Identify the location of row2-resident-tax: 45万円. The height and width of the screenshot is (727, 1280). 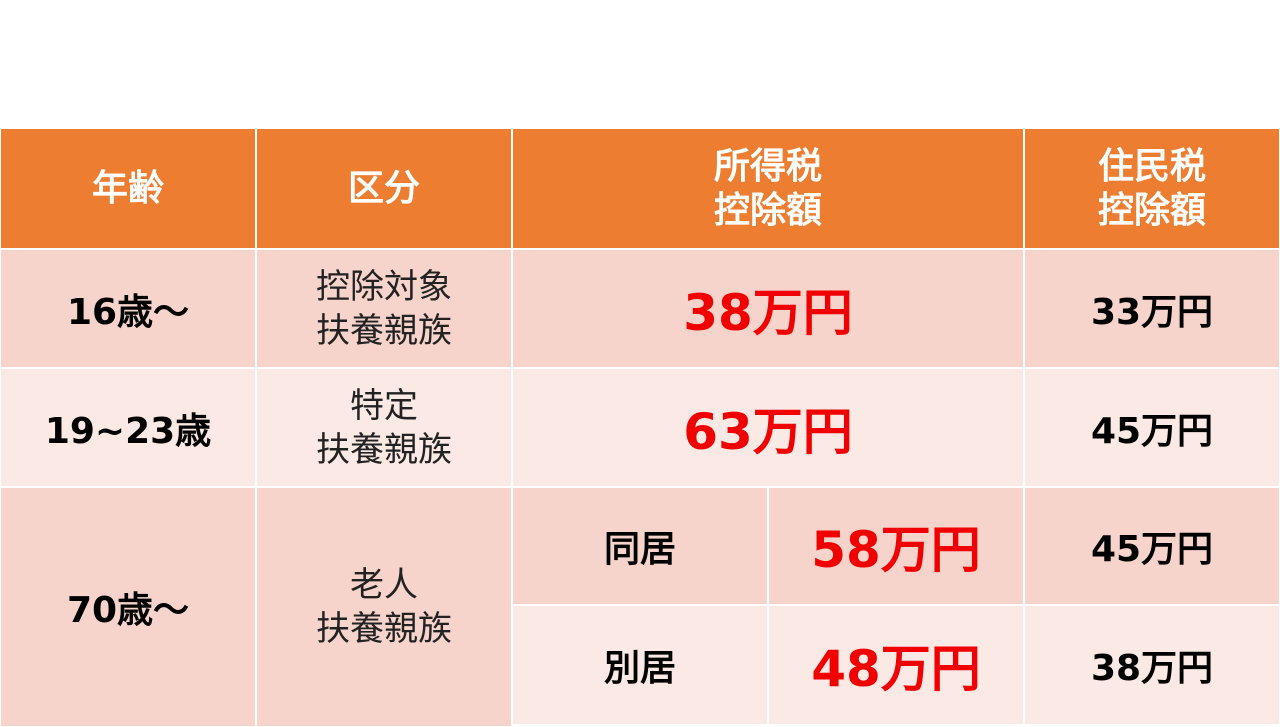
(1152, 427).